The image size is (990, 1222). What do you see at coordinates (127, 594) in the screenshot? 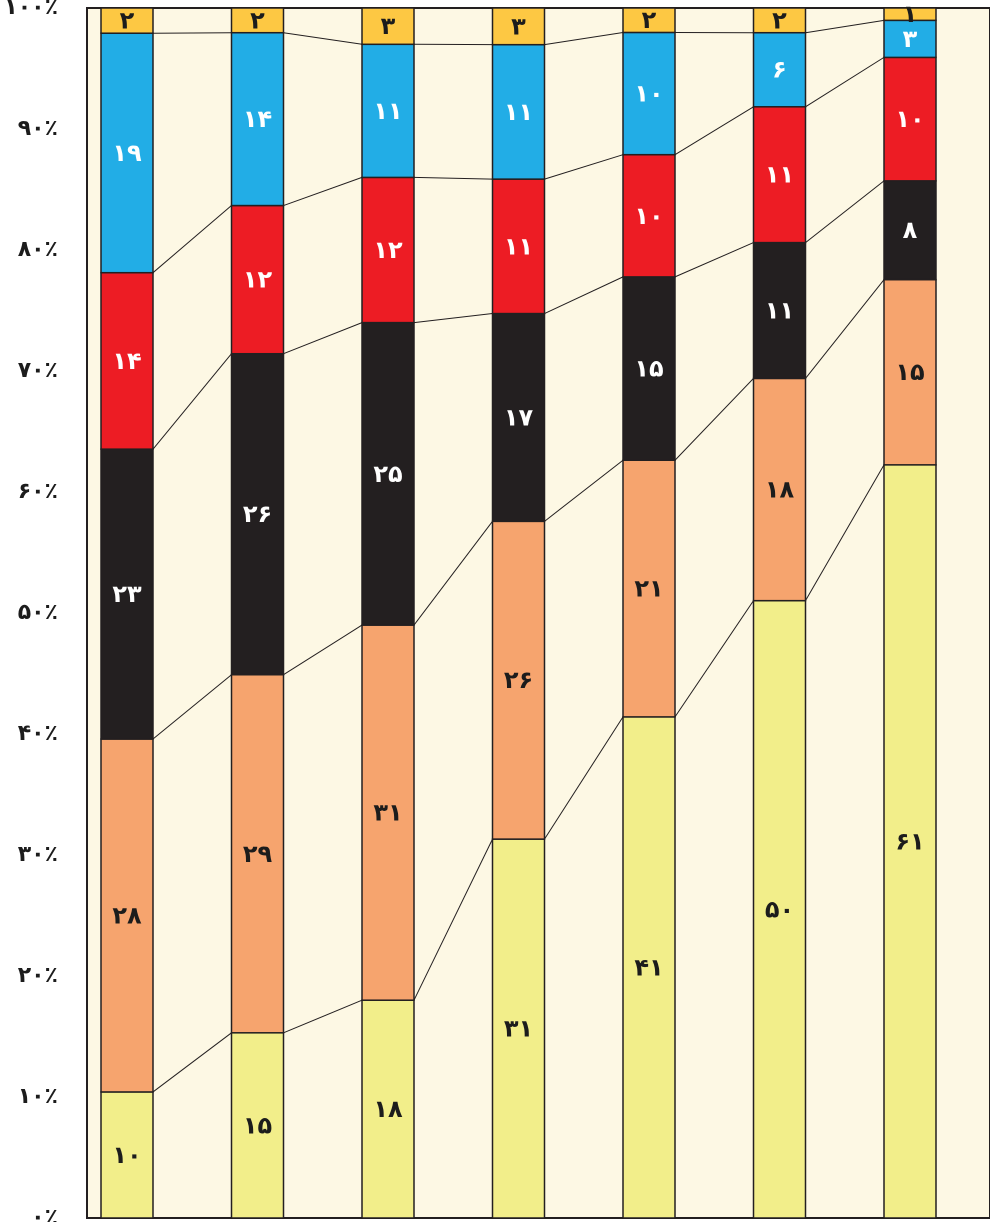
I see `data-label: ۲۳` at bounding box center [127, 594].